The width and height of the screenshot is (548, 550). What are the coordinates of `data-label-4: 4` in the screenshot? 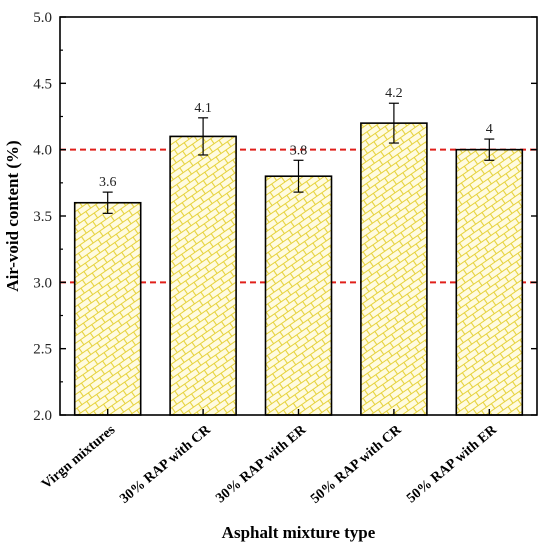 It's located at (489, 129).